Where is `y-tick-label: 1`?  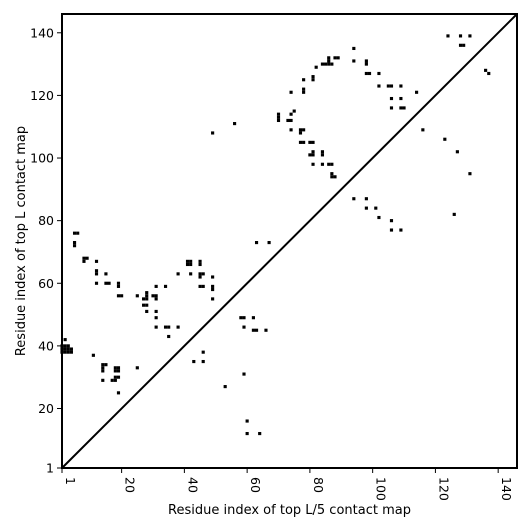
y-tick-label: 1 is located at coordinates (50, 468).